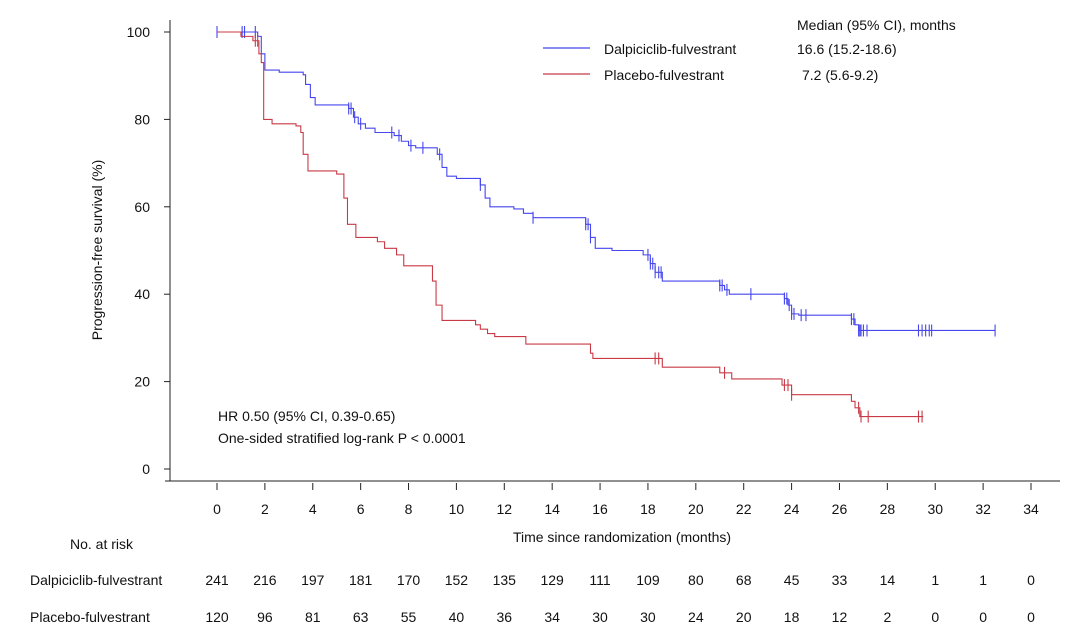  What do you see at coordinates (744, 509) in the screenshot?
I see `x-tick-label: 22` at bounding box center [744, 509].